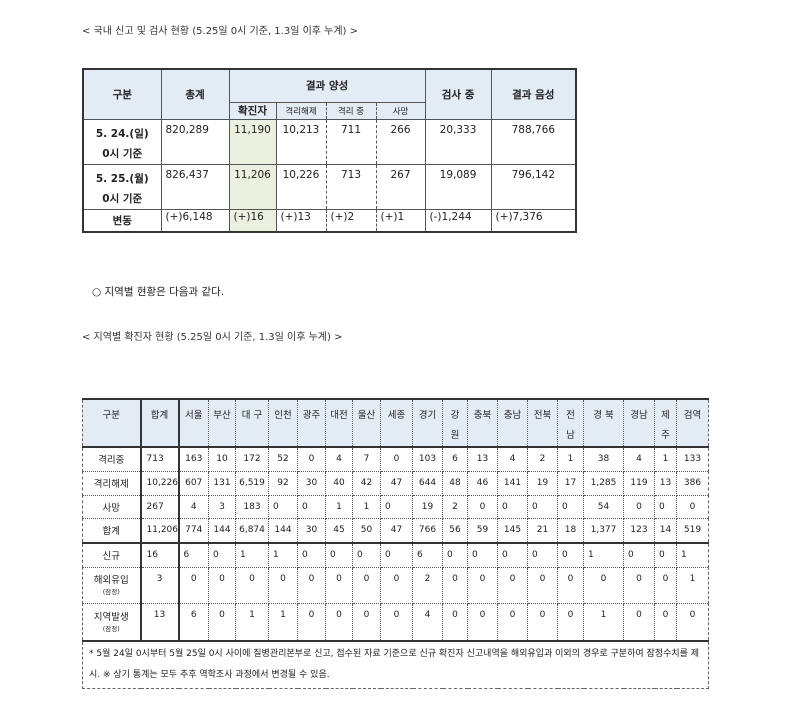 The image size is (800, 702). What do you see at coordinates (542, 483) in the screenshot?
I see `cell-value: 19` at bounding box center [542, 483].